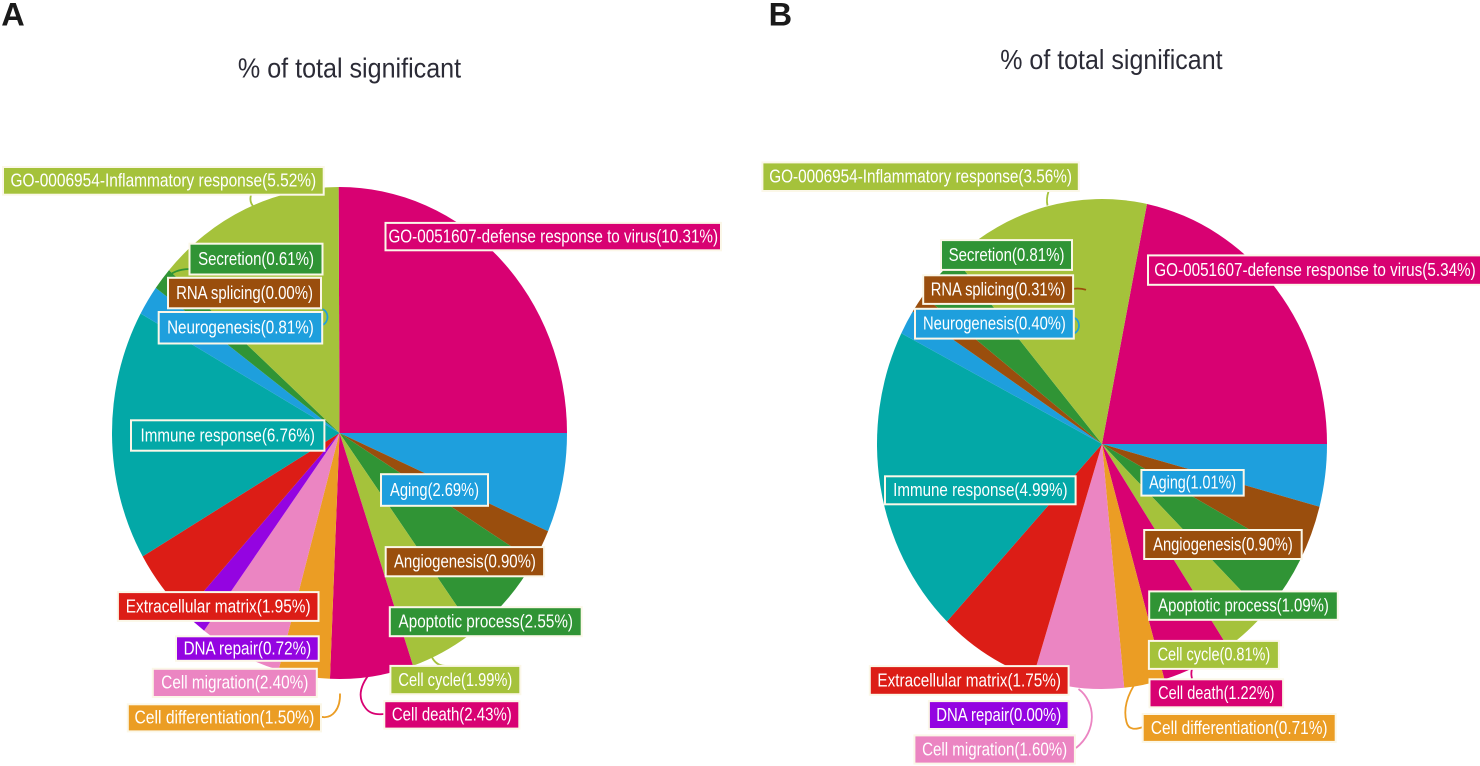 The image size is (1480, 766). What do you see at coordinates (994, 749) in the screenshot?
I see `svg-text: Cell migration(1.60%)` at bounding box center [994, 749].